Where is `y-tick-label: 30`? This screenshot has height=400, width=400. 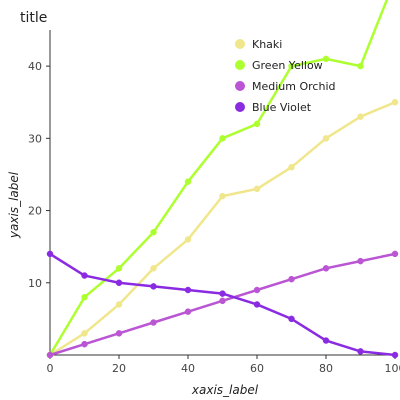 y-tick-label: 30 is located at coordinates (35, 138).